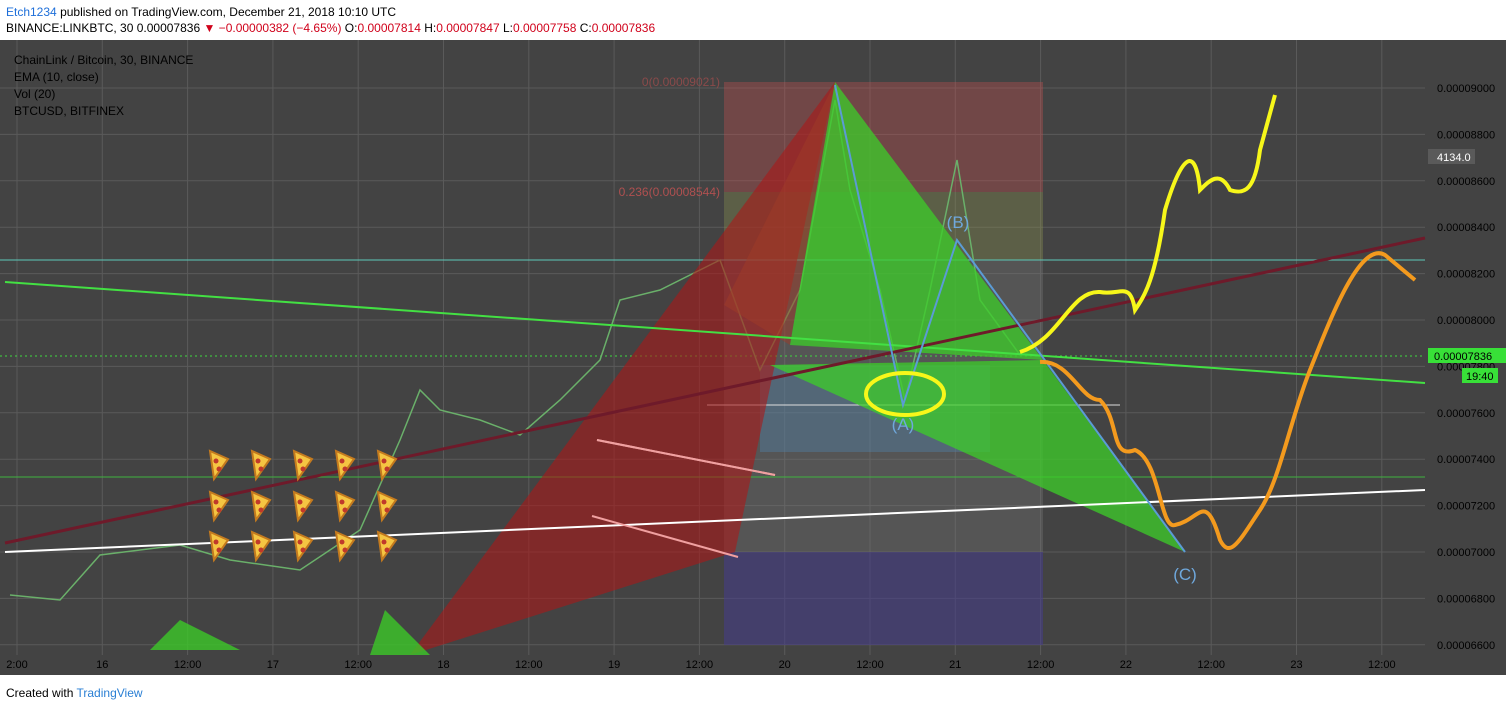 This screenshot has height=711, width=1506. I want to click on price-label: 0.00008000, so click(1466, 321).